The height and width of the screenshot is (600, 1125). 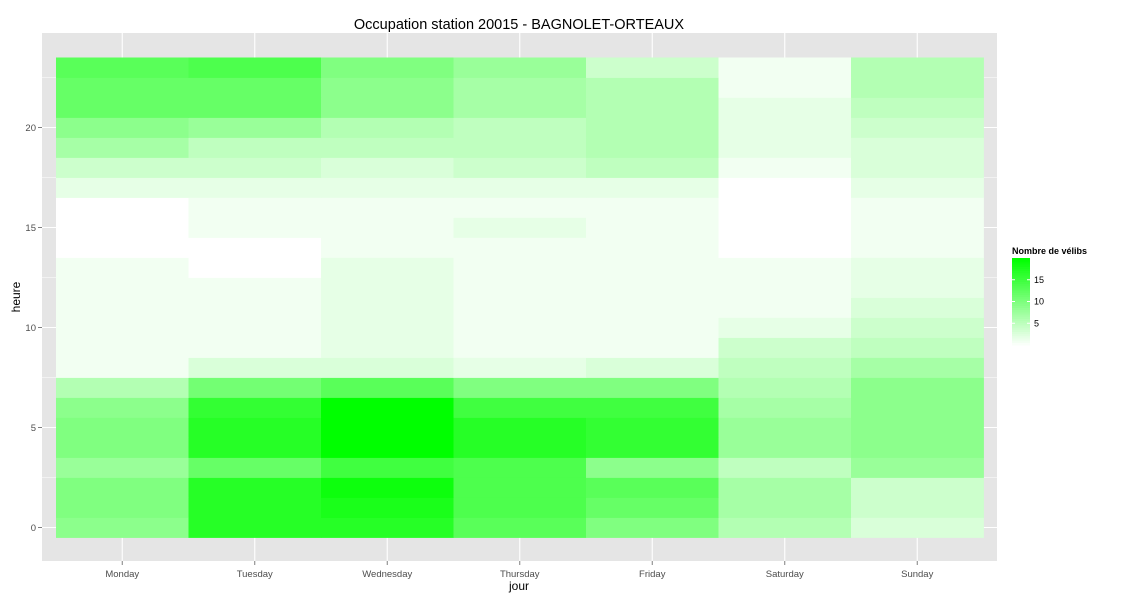 I want to click on legend-label: 15, so click(x=1039, y=280).